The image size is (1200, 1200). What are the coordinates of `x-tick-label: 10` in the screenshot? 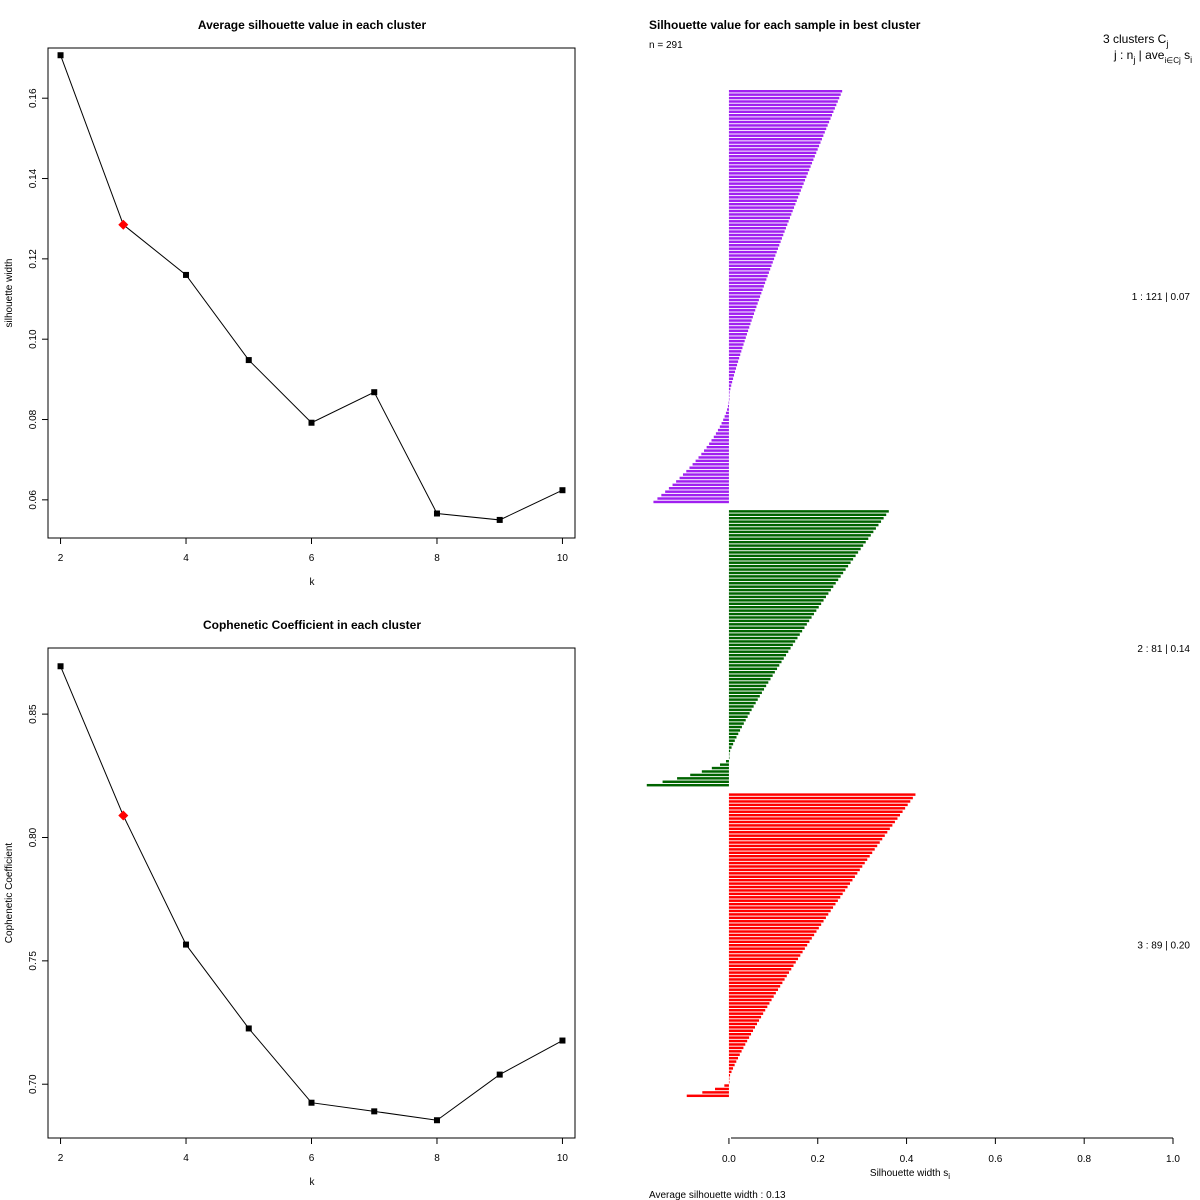 It's located at (563, 558).